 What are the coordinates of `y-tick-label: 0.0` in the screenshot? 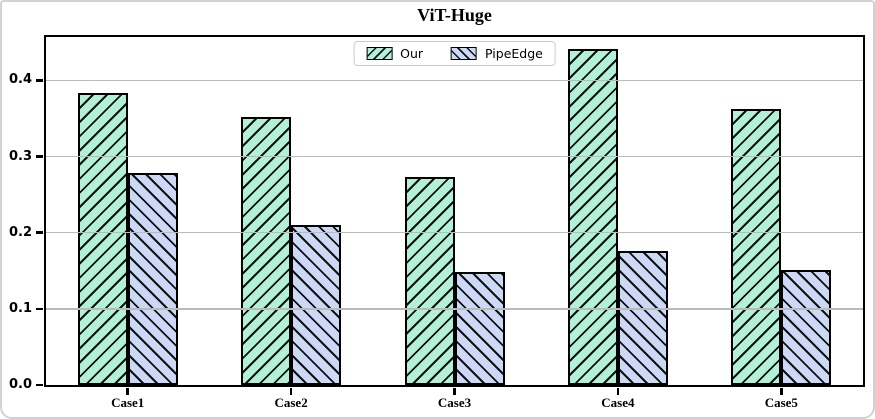 It's located at (20, 384).